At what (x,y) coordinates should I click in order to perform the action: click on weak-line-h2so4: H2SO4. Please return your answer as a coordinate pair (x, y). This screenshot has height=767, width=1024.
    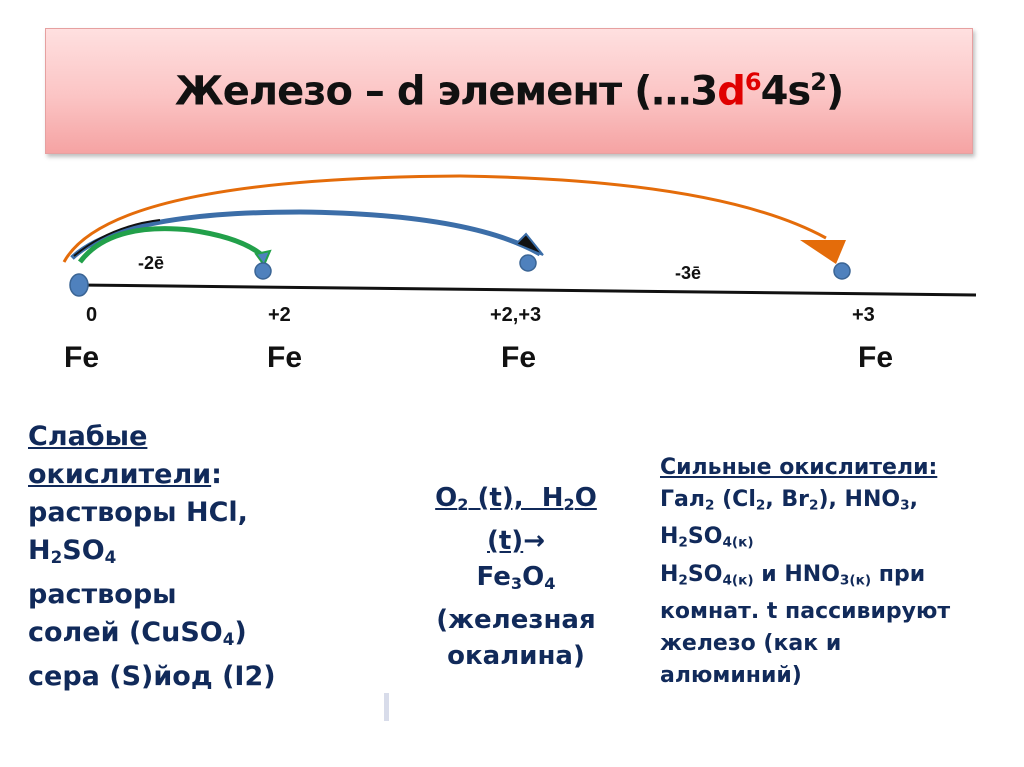
    Looking at the image, I should click on (152, 554).